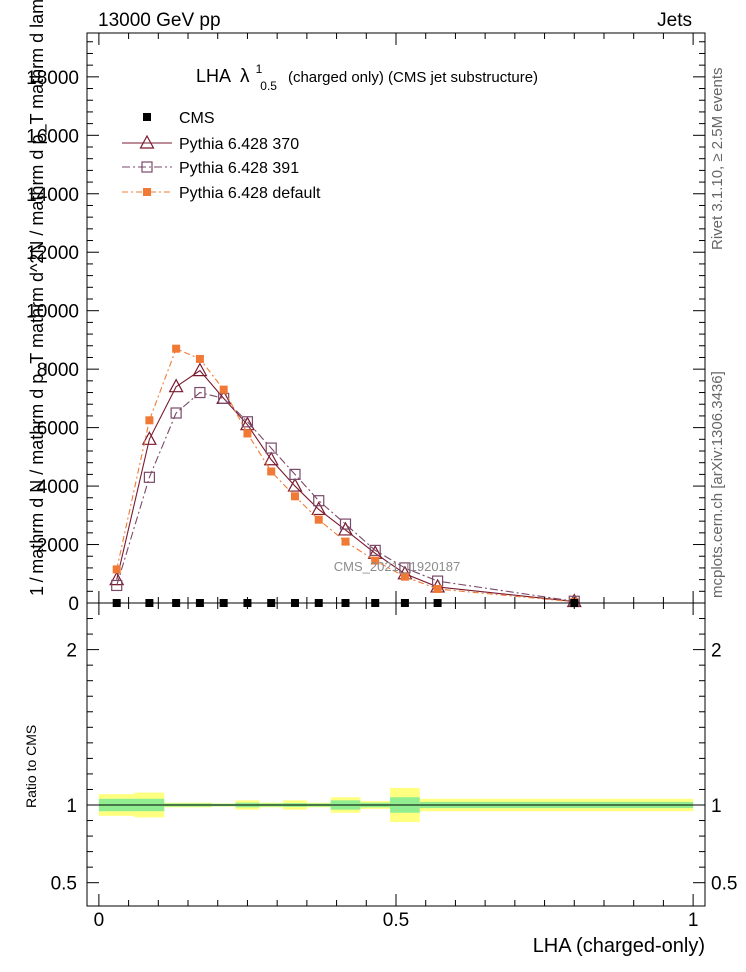  What do you see at coordinates (197, 118) in the screenshot?
I see `legend-label: CMS` at bounding box center [197, 118].